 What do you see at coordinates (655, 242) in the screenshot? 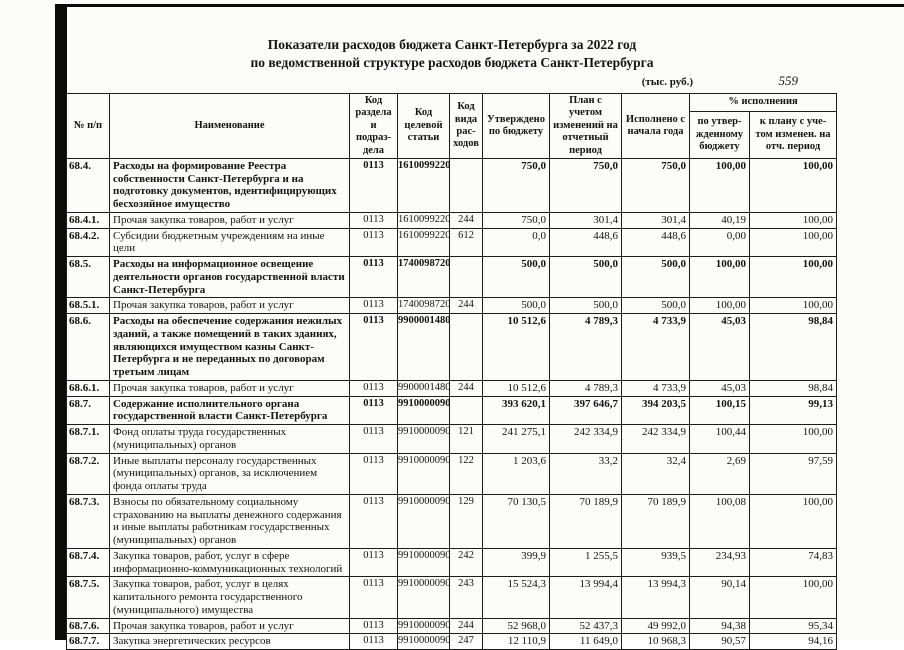
I see `cell-executed: 448,6` at bounding box center [655, 242].